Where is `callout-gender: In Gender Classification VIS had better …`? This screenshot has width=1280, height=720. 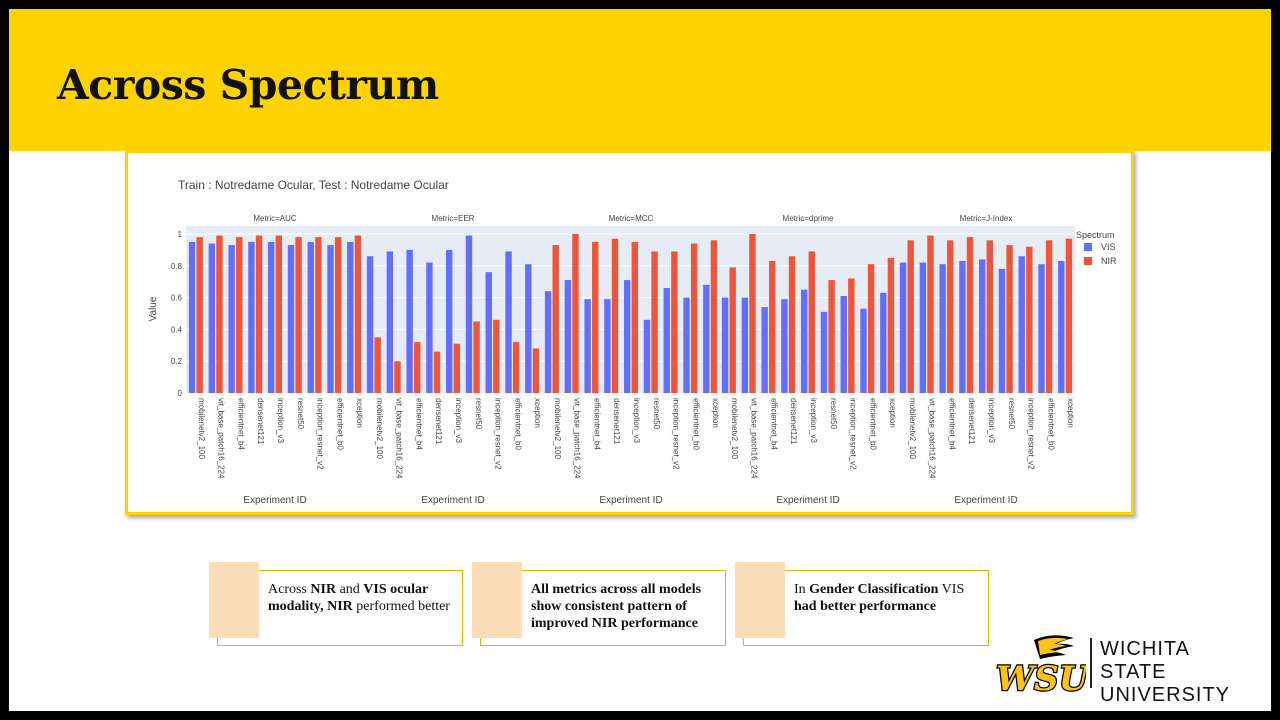
callout-gender: In Gender Classification VIS had better … is located at coordinates (862, 604).